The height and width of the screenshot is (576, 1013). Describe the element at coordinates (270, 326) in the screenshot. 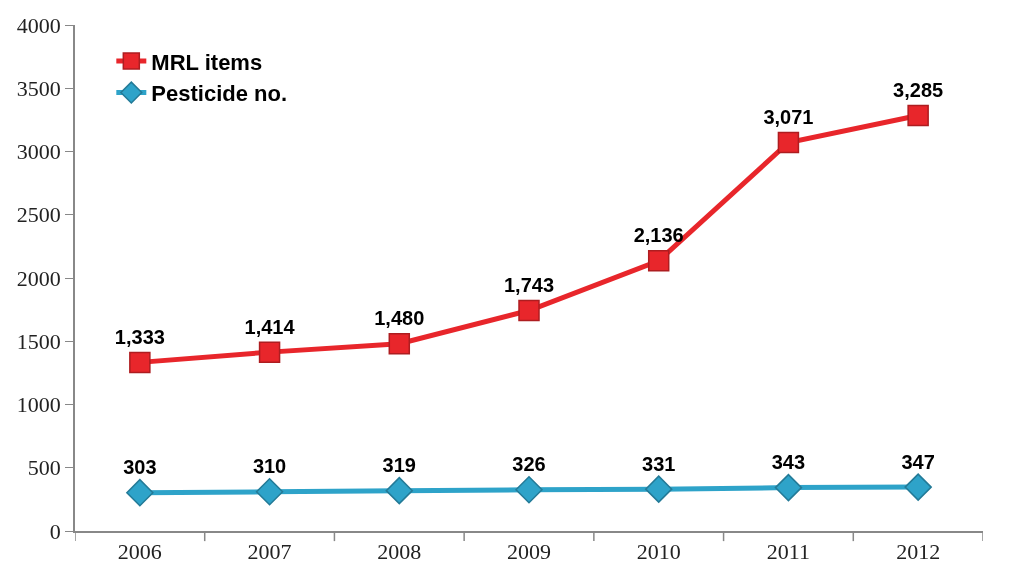

I see `data-label: 1,414` at that location.